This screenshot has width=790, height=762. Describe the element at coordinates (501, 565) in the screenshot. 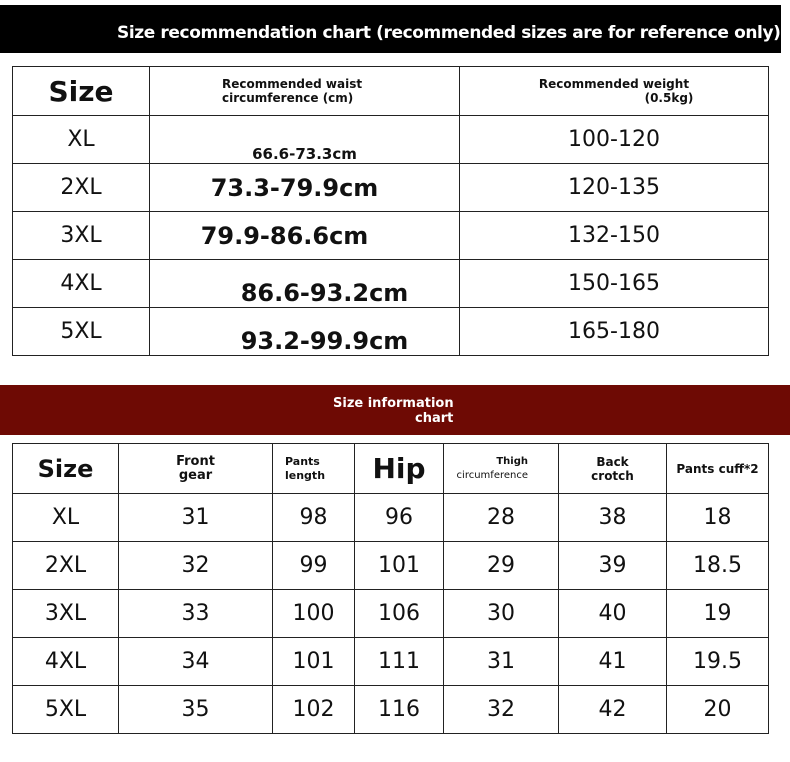

I see `thigh-cell: 29` at that location.